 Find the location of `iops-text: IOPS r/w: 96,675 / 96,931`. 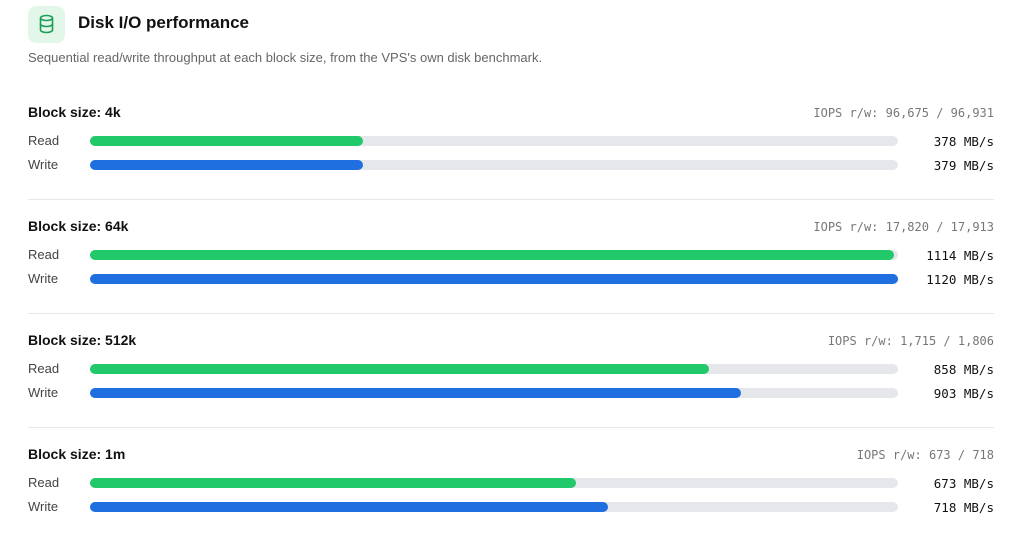

iops-text: IOPS r/w: 96,675 / 96,931 is located at coordinates (903, 113).